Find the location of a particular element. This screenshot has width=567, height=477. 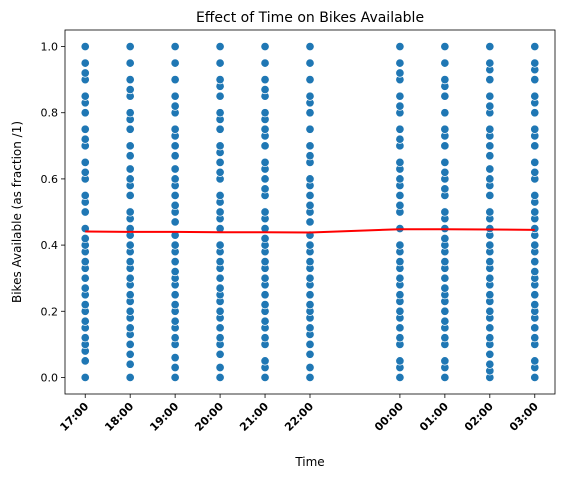

x-tick-label: 20:00 is located at coordinates (209, 417).